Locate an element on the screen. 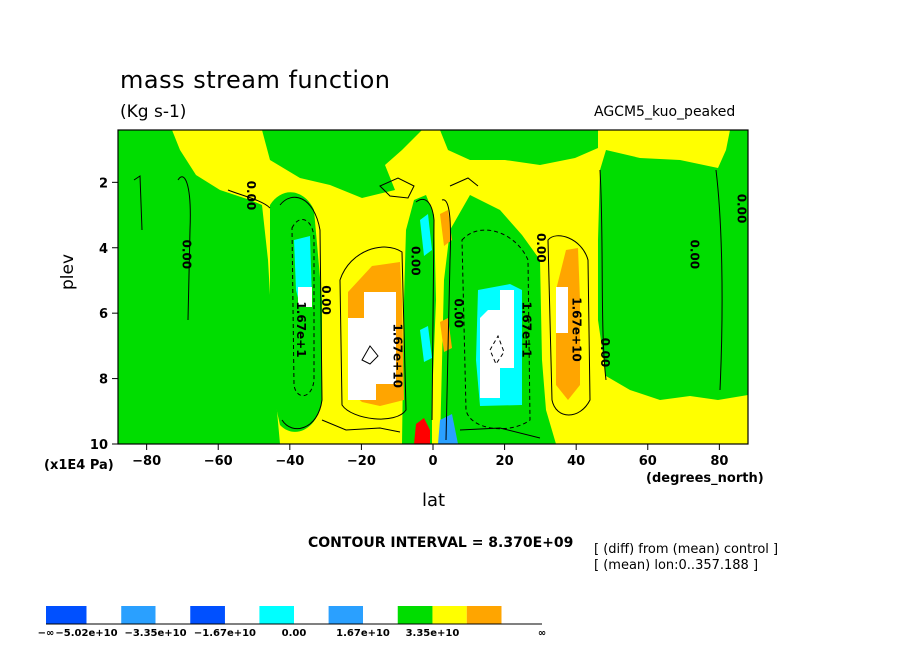 Image resolution: width=904 pixels, height=654 pixels. x-tick-label: 60 is located at coordinates (648, 461).